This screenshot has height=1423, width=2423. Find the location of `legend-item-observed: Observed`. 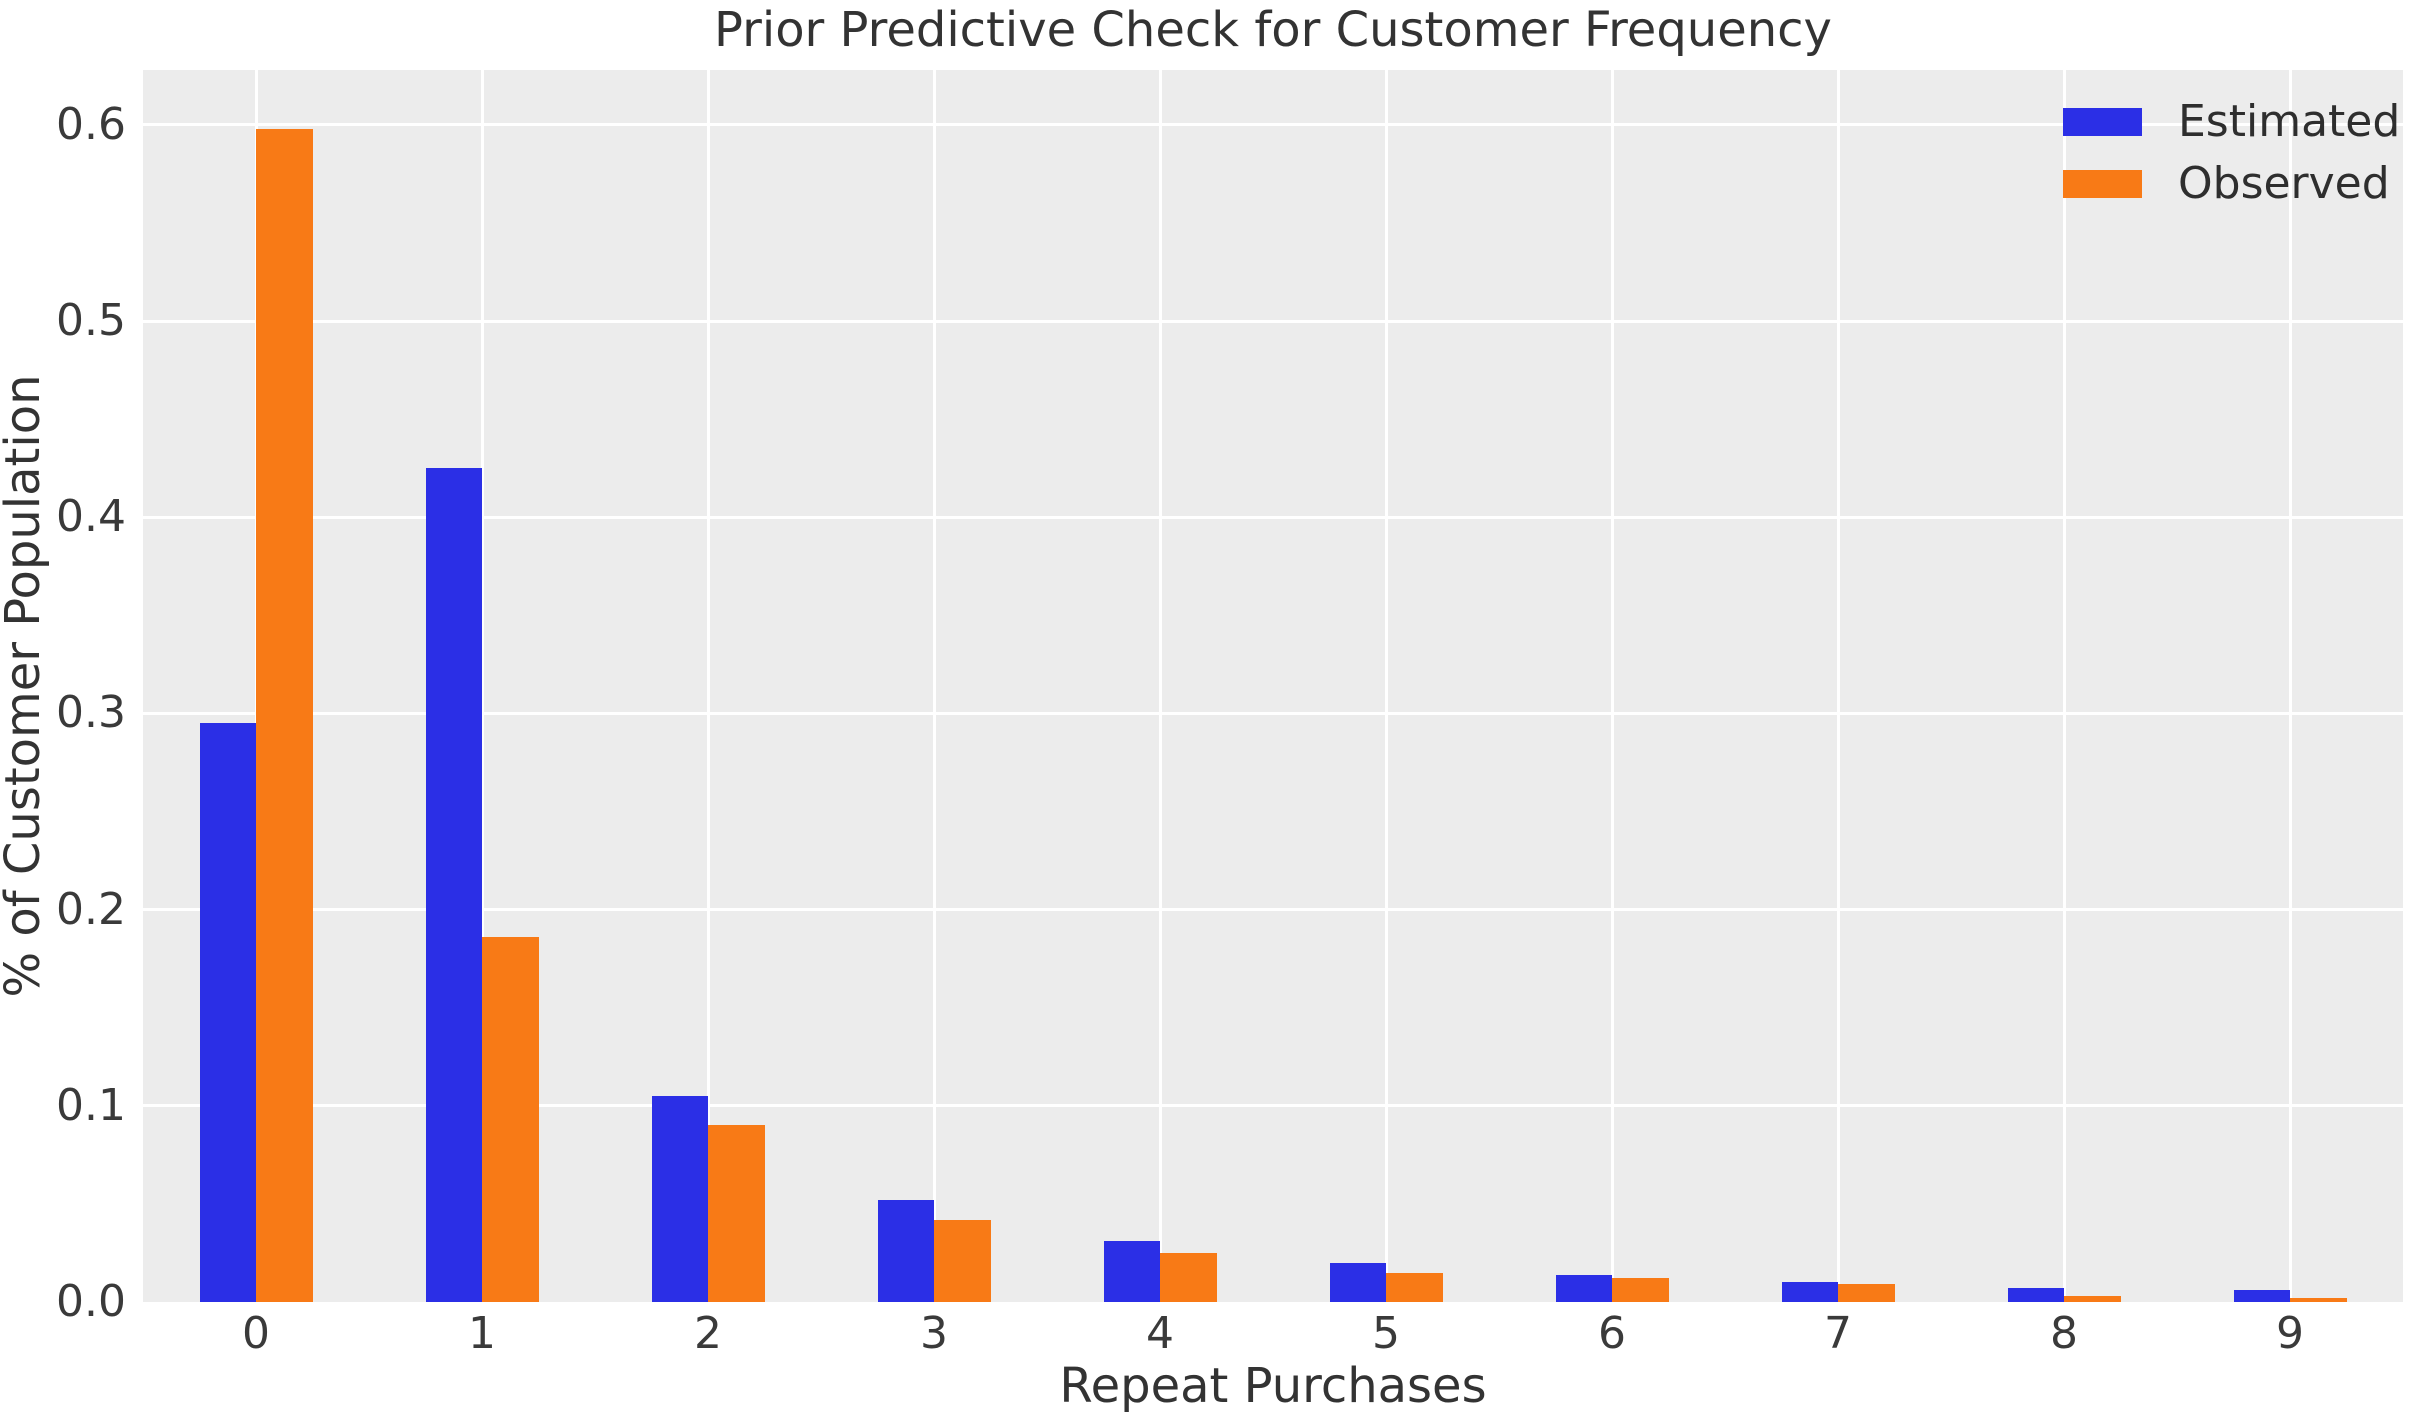

legend-item-observed: Observed is located at coordinates (2231, 184).